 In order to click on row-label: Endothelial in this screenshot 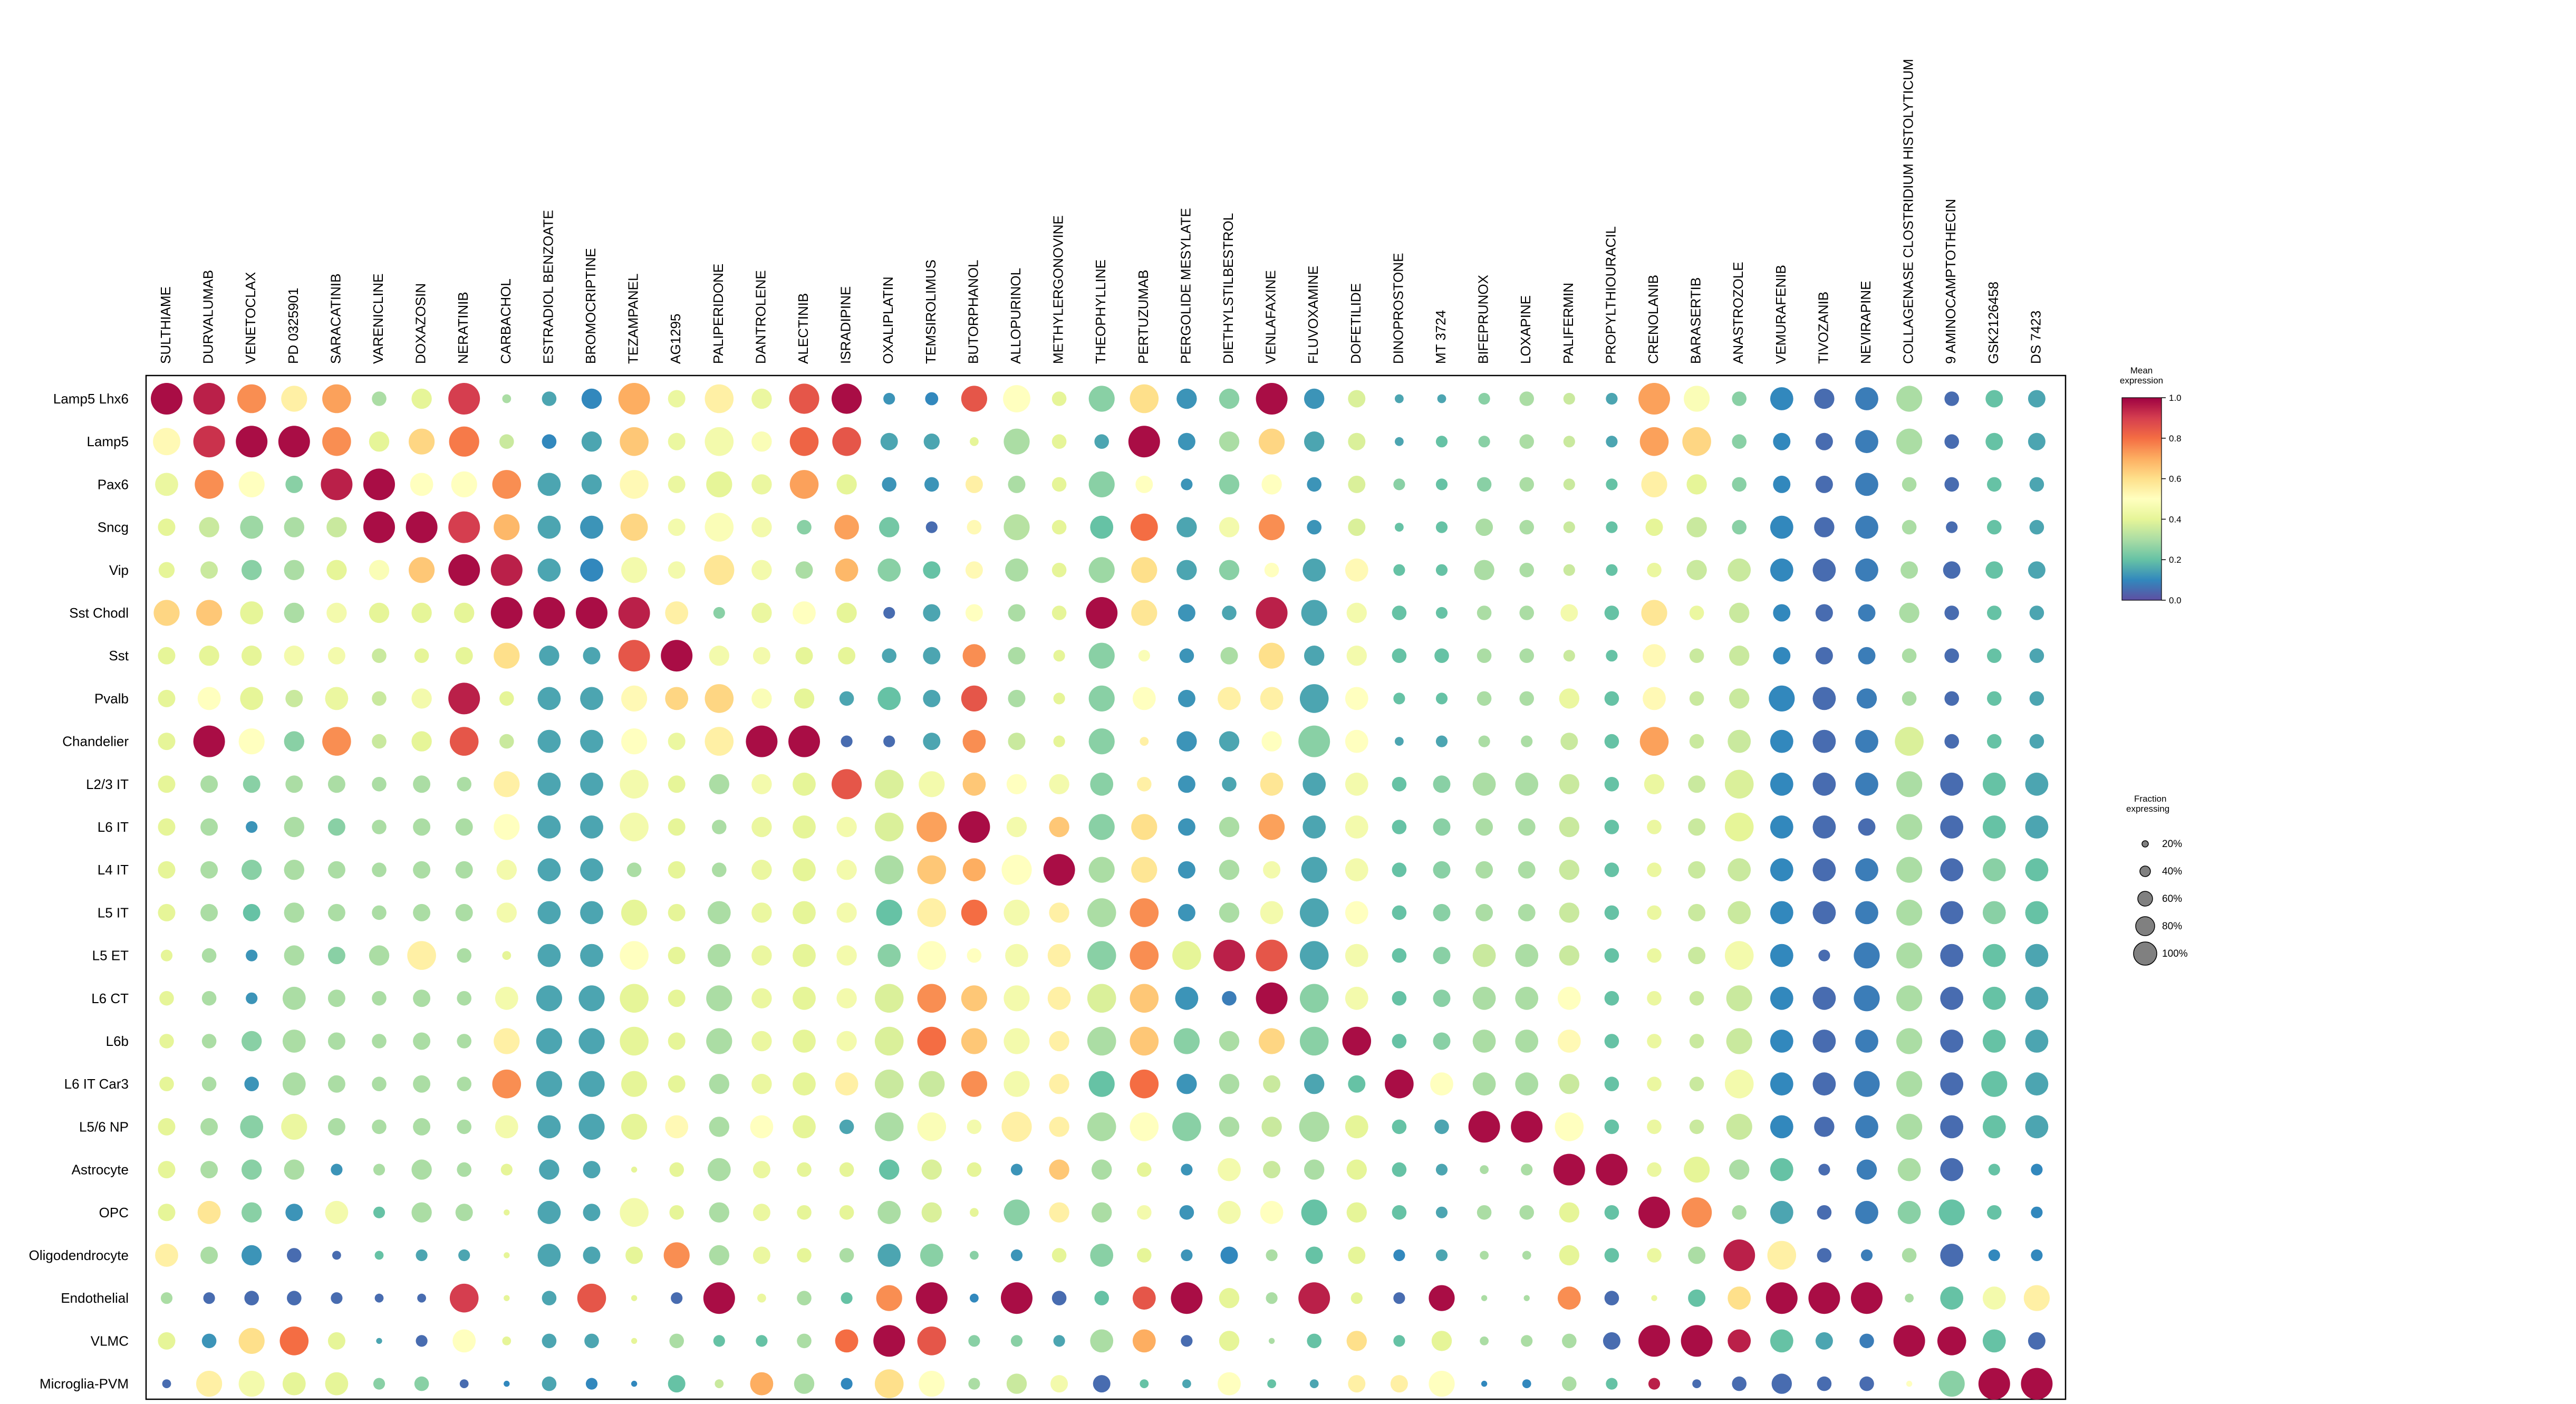, I will do `click(95, 1298)`.